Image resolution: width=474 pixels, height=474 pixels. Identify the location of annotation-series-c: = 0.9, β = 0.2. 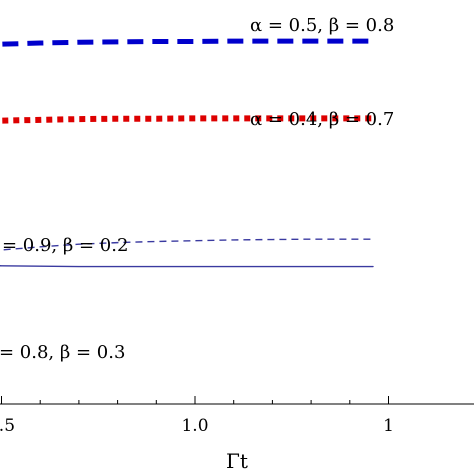
(65, 245).